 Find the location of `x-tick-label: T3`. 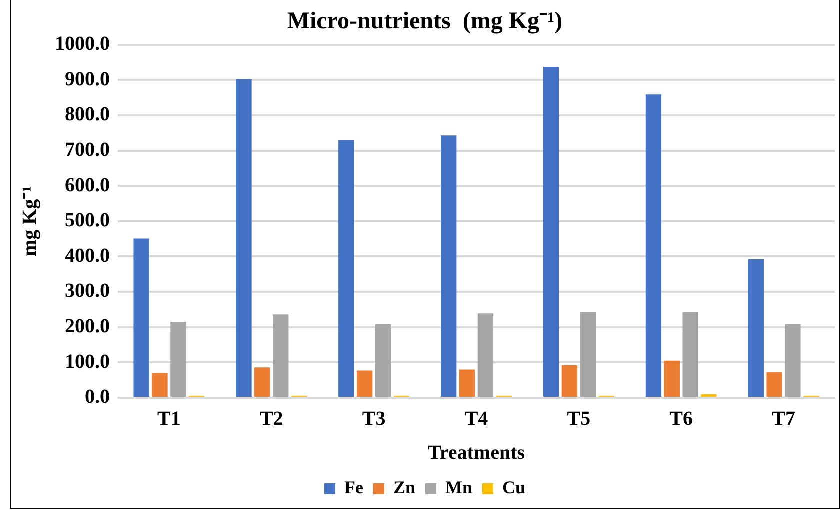

x-tick-label: T3 is located at coordinates (374, 419).